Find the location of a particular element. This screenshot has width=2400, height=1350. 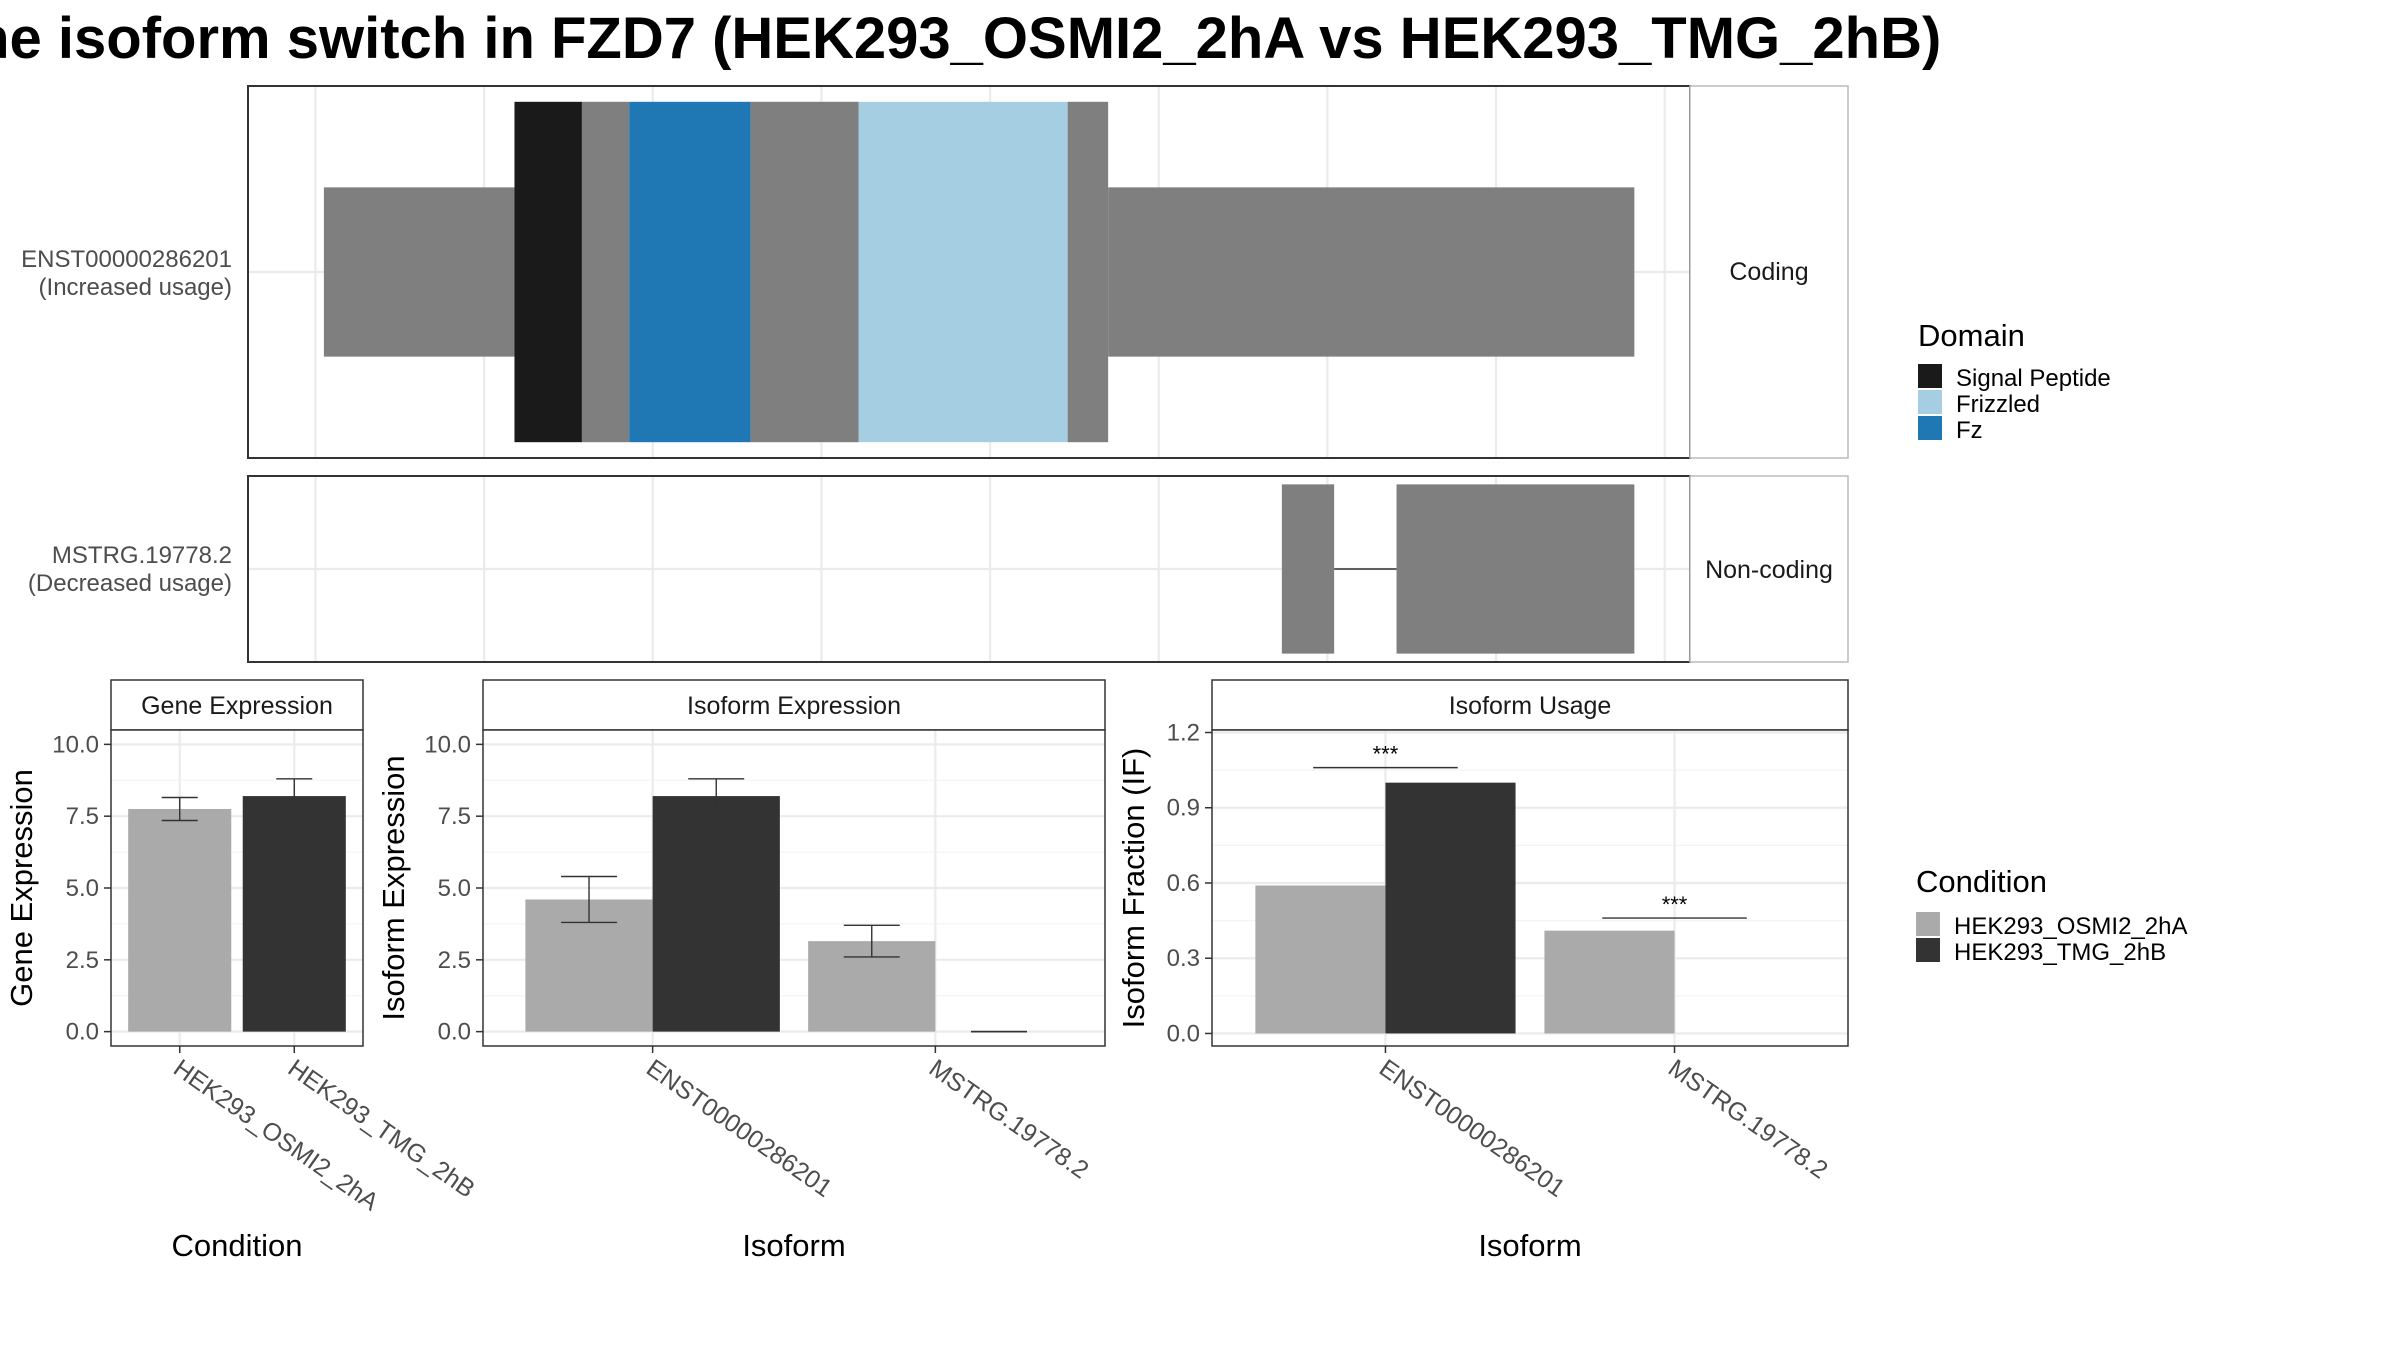

legend-swatch-signal-peptide is located at coordinates (1930, 376).